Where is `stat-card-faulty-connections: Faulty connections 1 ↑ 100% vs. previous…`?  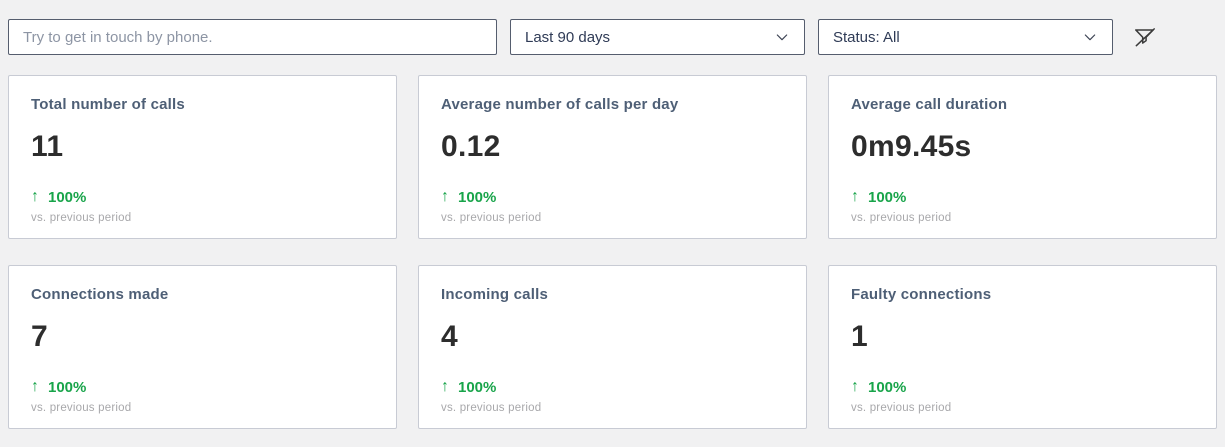
stat-card-faulty-connections: Faulty connections 1 ↑ 100% vs. previous… is located at coordinates (1022, 347).